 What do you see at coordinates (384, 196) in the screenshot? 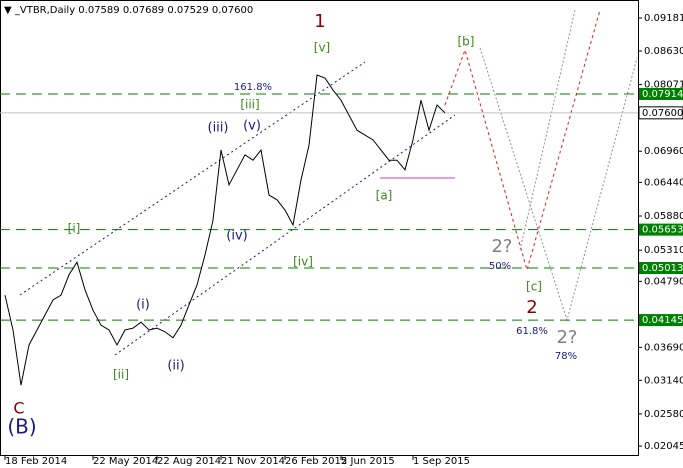
I see `wave-label: [a]` at bounding box center [384, 196].